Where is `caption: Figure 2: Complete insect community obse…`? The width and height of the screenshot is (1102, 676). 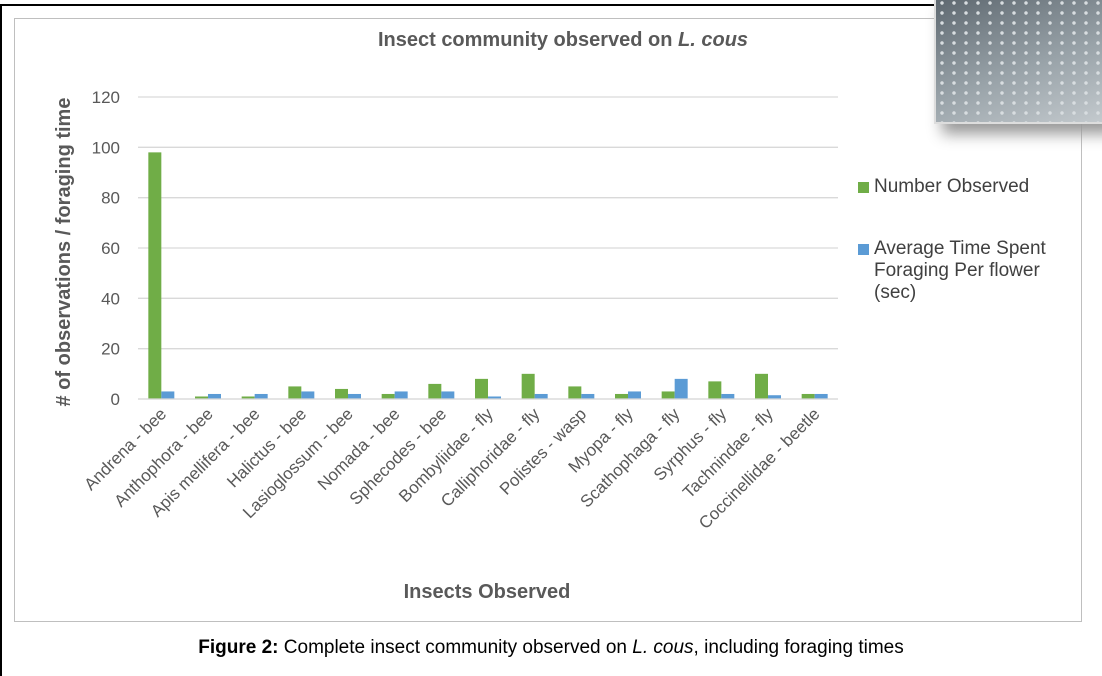
caption: Figure 2: Complete insect community obse… is located at coordinates (551, 648).